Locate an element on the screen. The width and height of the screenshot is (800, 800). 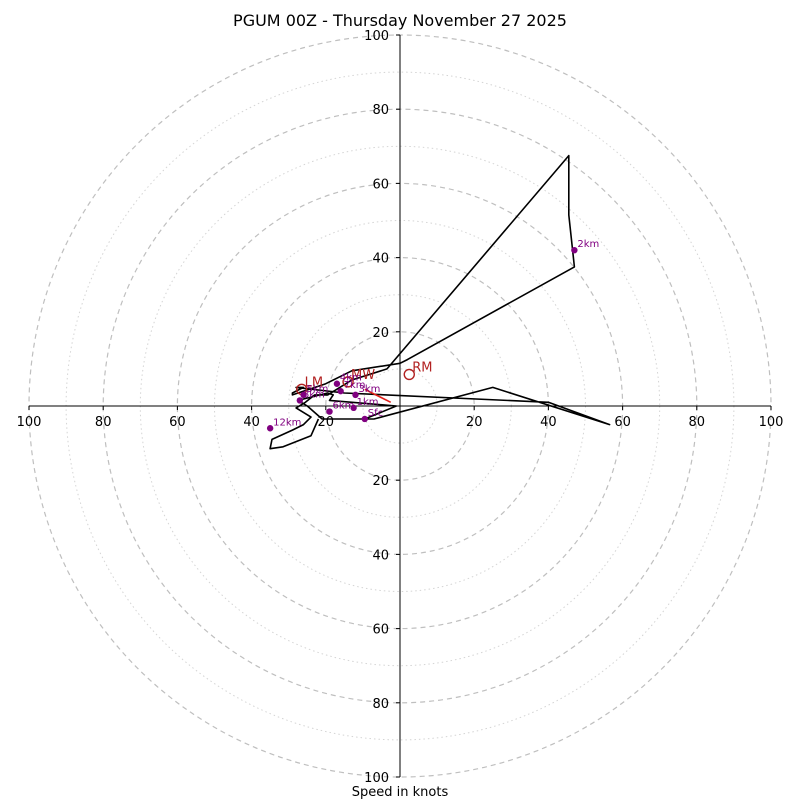
storm-motion-markers: RM LM MW is located at coordinates (364, 378).